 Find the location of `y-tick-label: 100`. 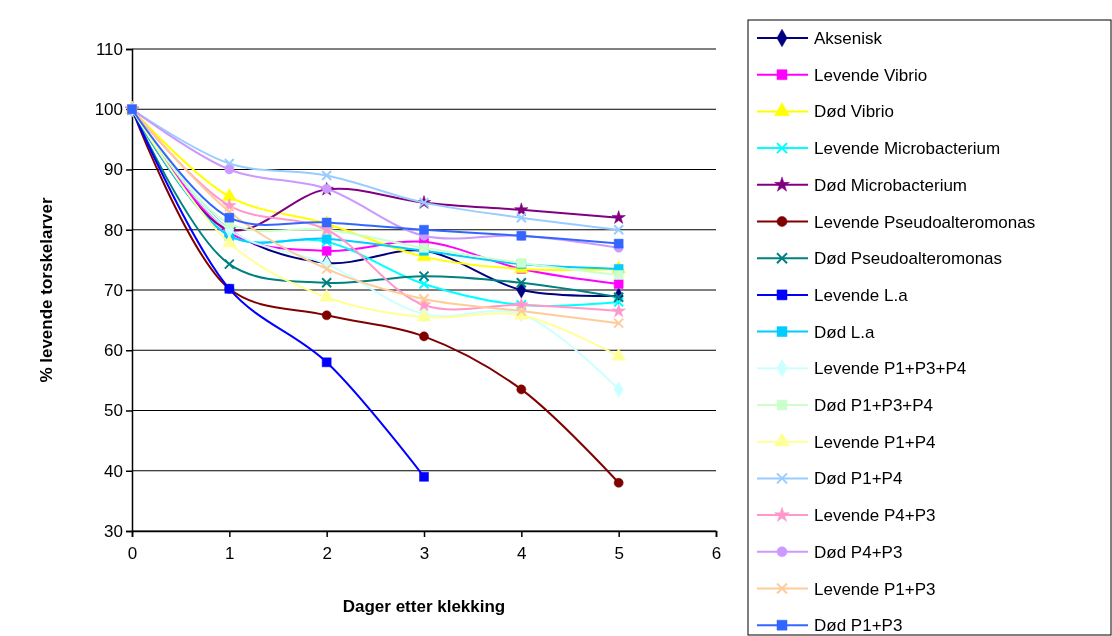

y-tick-label: 100 is located at coordinates (108, 110).